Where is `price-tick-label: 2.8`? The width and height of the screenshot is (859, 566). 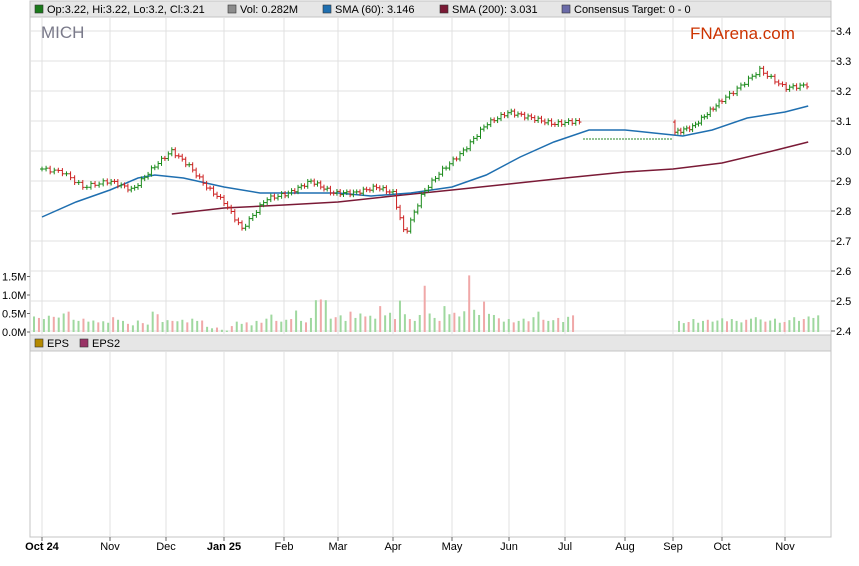
price-tick-label: 2.8 is located at coordinates (843, 212).